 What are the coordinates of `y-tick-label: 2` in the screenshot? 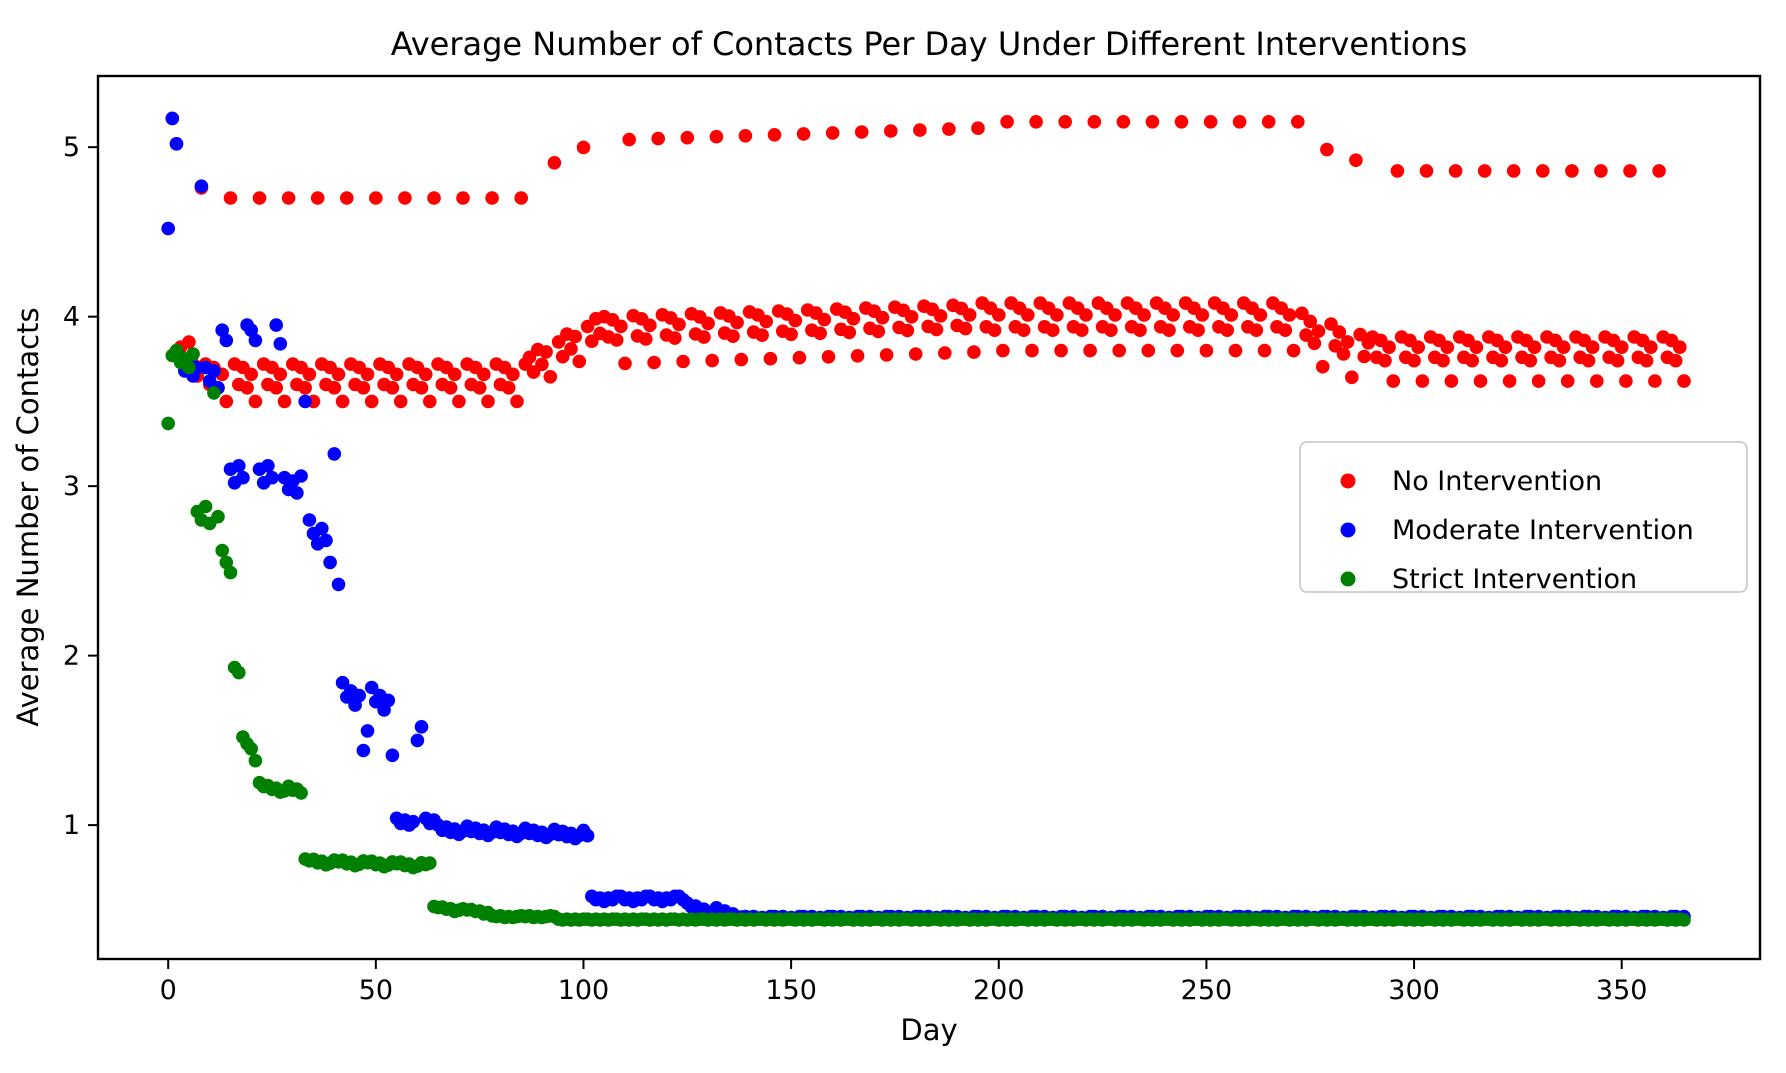 It's located at (71, 656).